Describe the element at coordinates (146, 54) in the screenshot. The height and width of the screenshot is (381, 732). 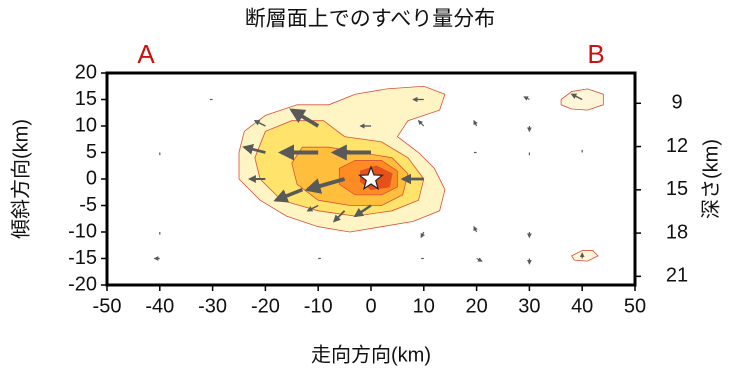
I see `annotation: A` at that location.